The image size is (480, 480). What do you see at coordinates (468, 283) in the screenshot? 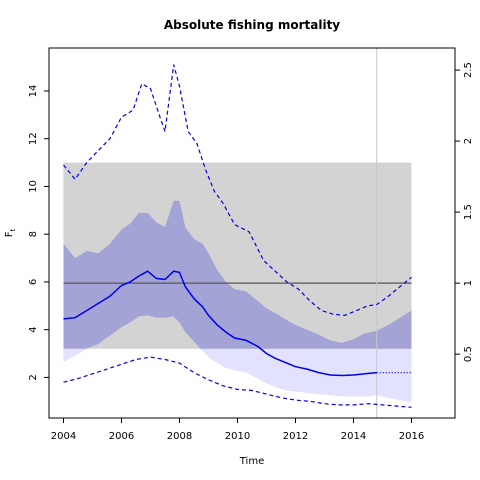
I see `right-tick-label: 1` at bounding box center [468, 283].